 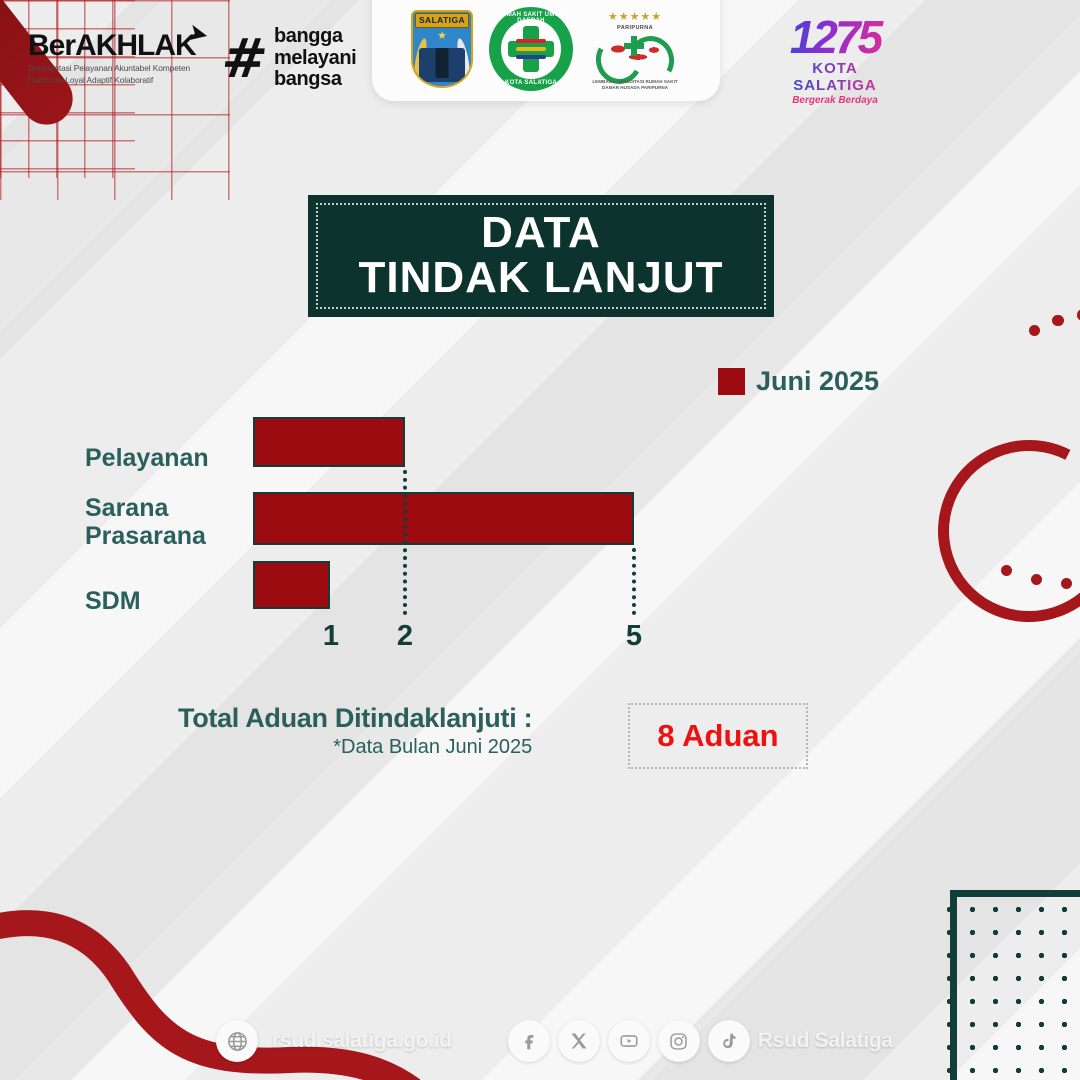 I want to click on footer-website: rsud.salatiga.go.id, so click(x=362, y=1040).